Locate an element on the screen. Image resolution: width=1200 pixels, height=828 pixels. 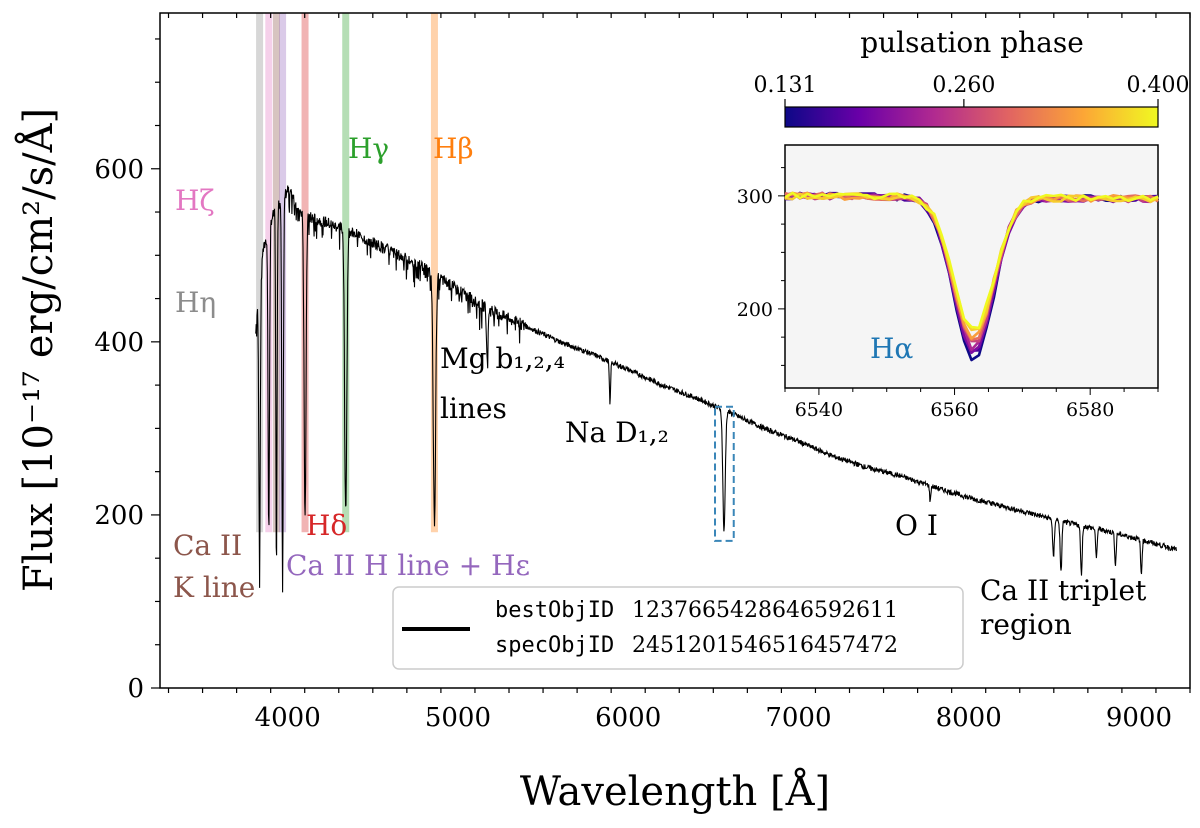
annotation-mg-line1: Mg b₁,₂,₄ is located at coordinates (502, 358).